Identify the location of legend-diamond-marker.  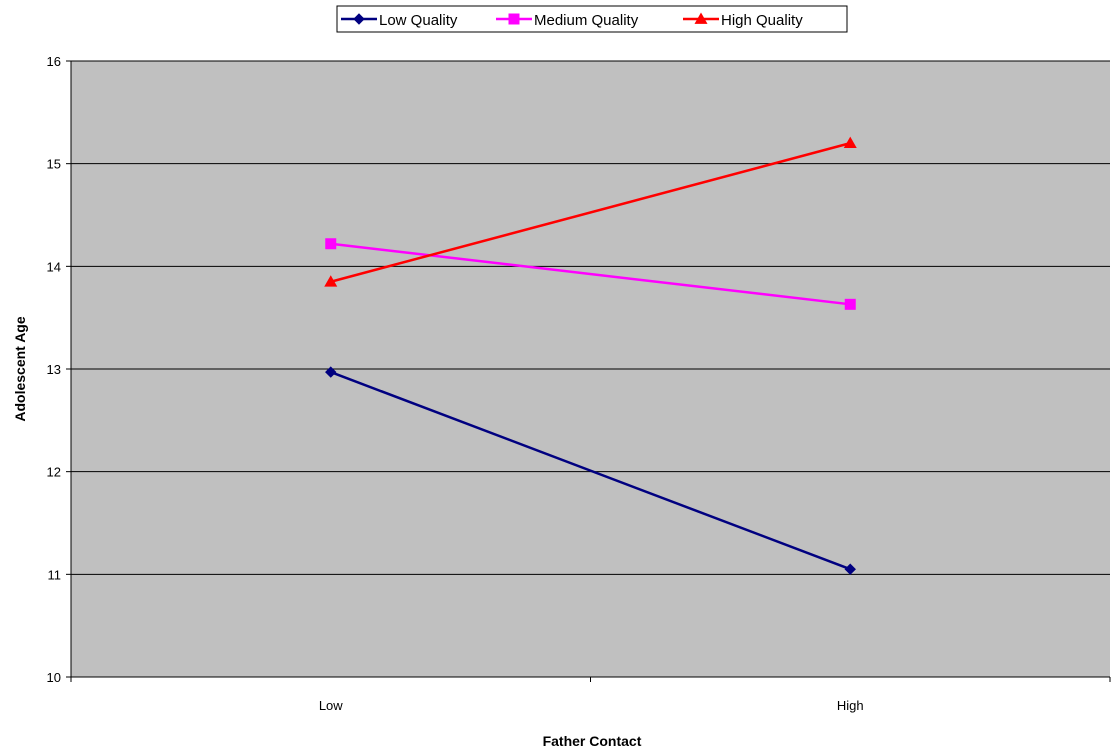
(359, 19).